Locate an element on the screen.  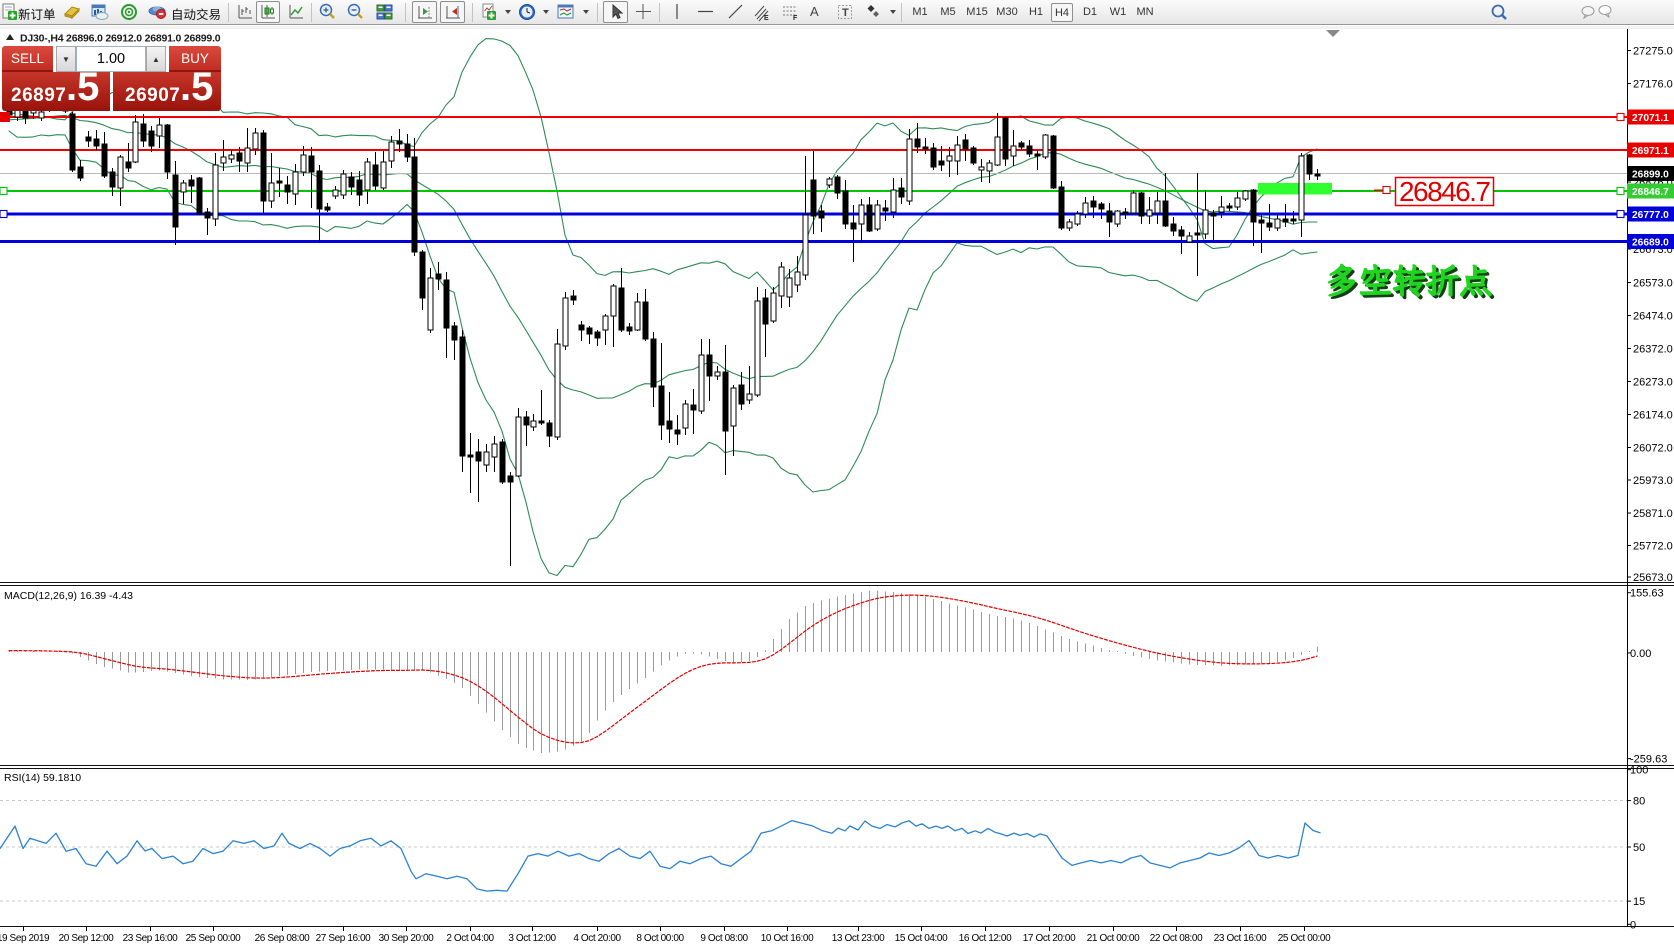
svg-text: MACD(12,26,9) 16.39 -4.43 is located at coordinates (68, 596).